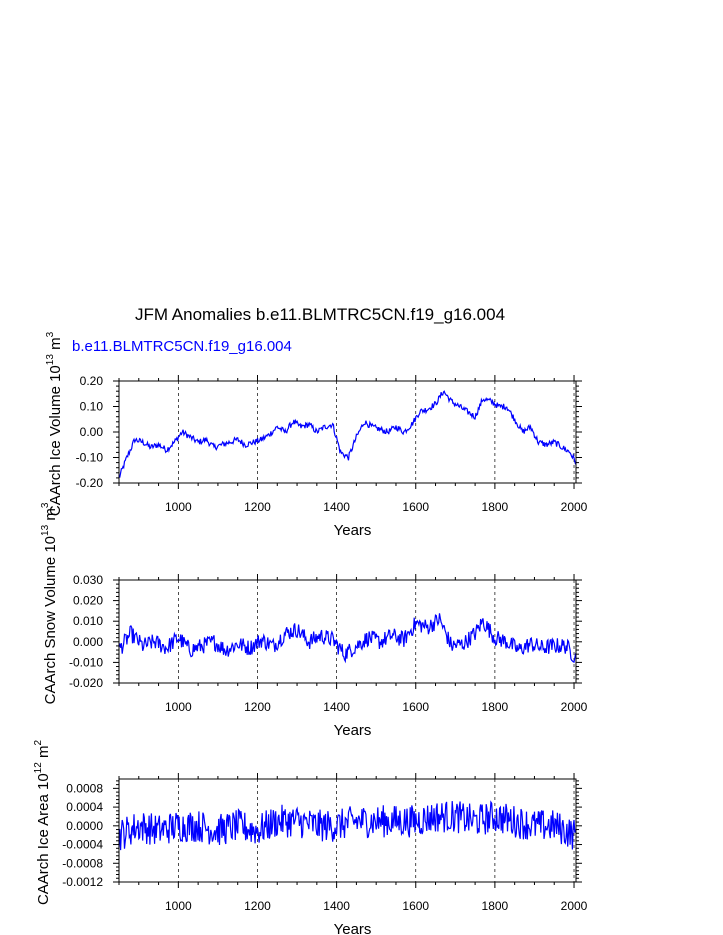 The width and height of the screenshot is (723, 935). I want to click on y-tick-label: 0.020, so click(88, 601).